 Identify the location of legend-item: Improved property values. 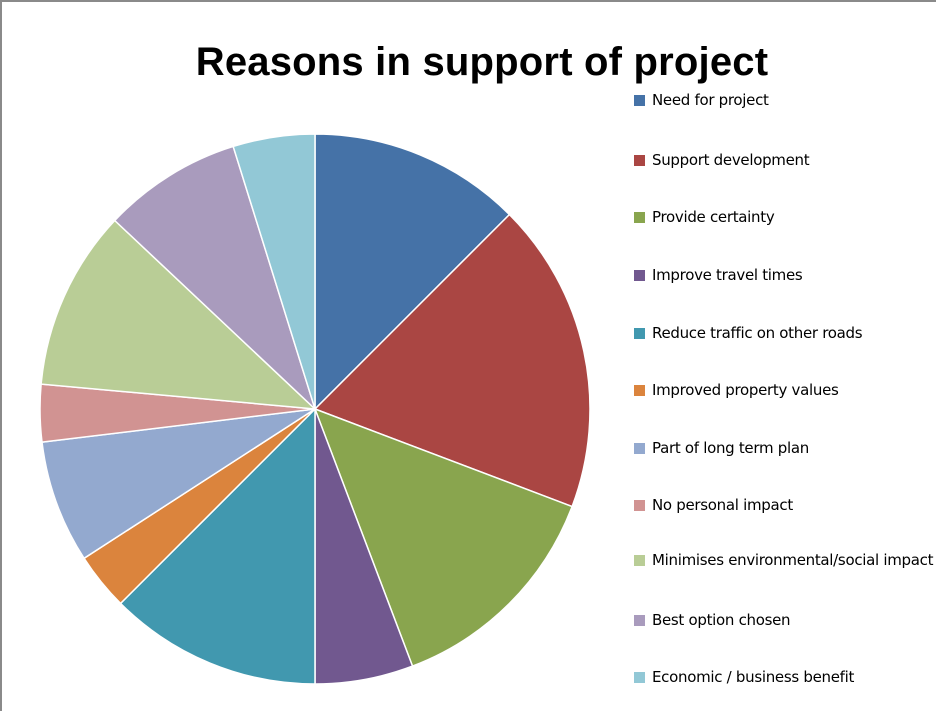
(784, 390).